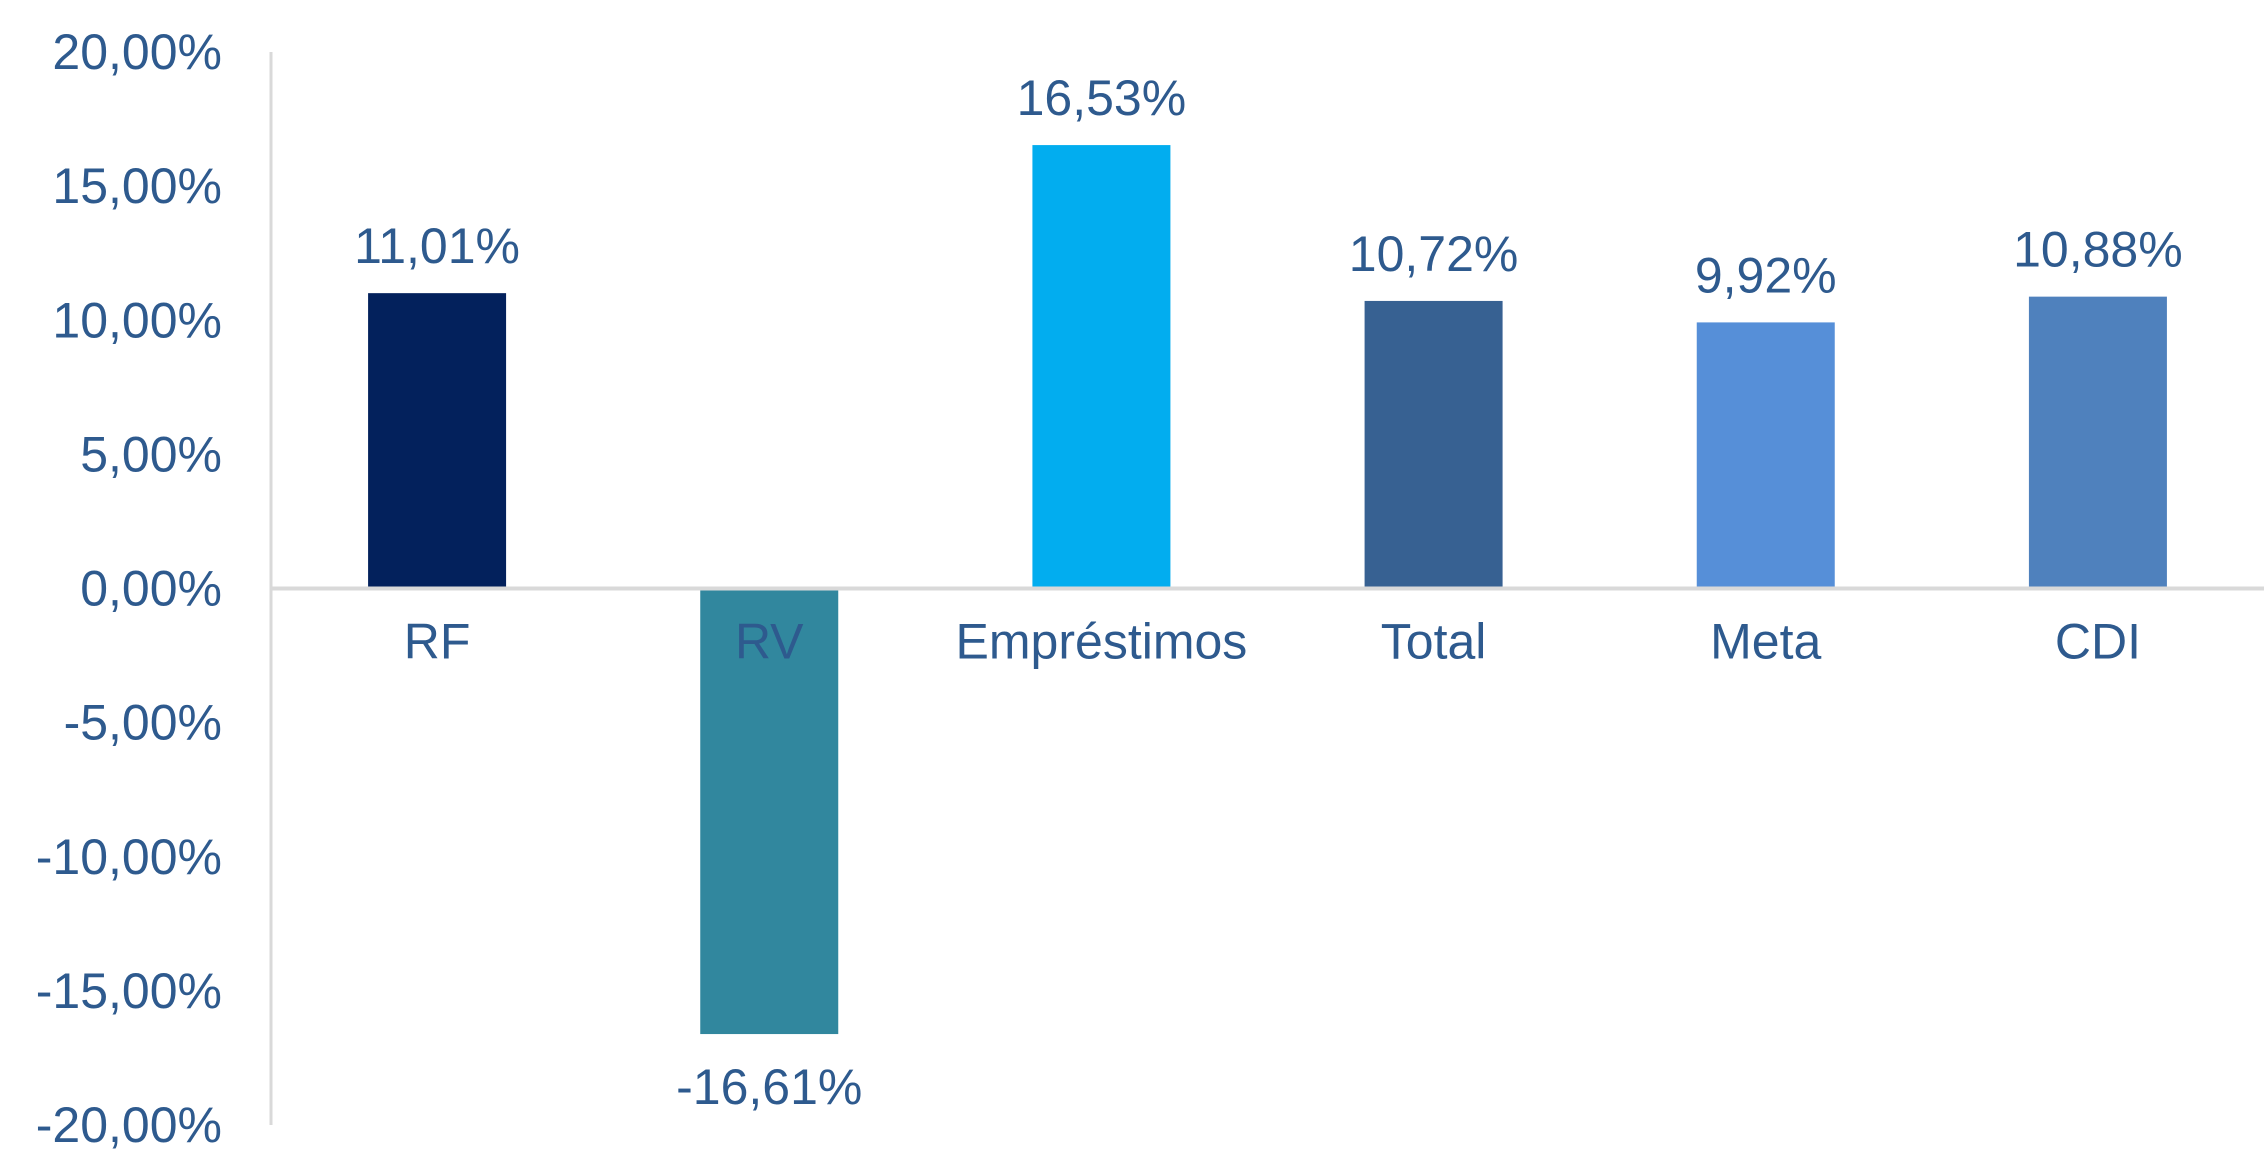 The height and width of the screenshot is (1150, 2264). What do you see at coordinates (437, 246) in the screenshot?
I see `data-label: 11,01%` at bounding box center [437, 246].